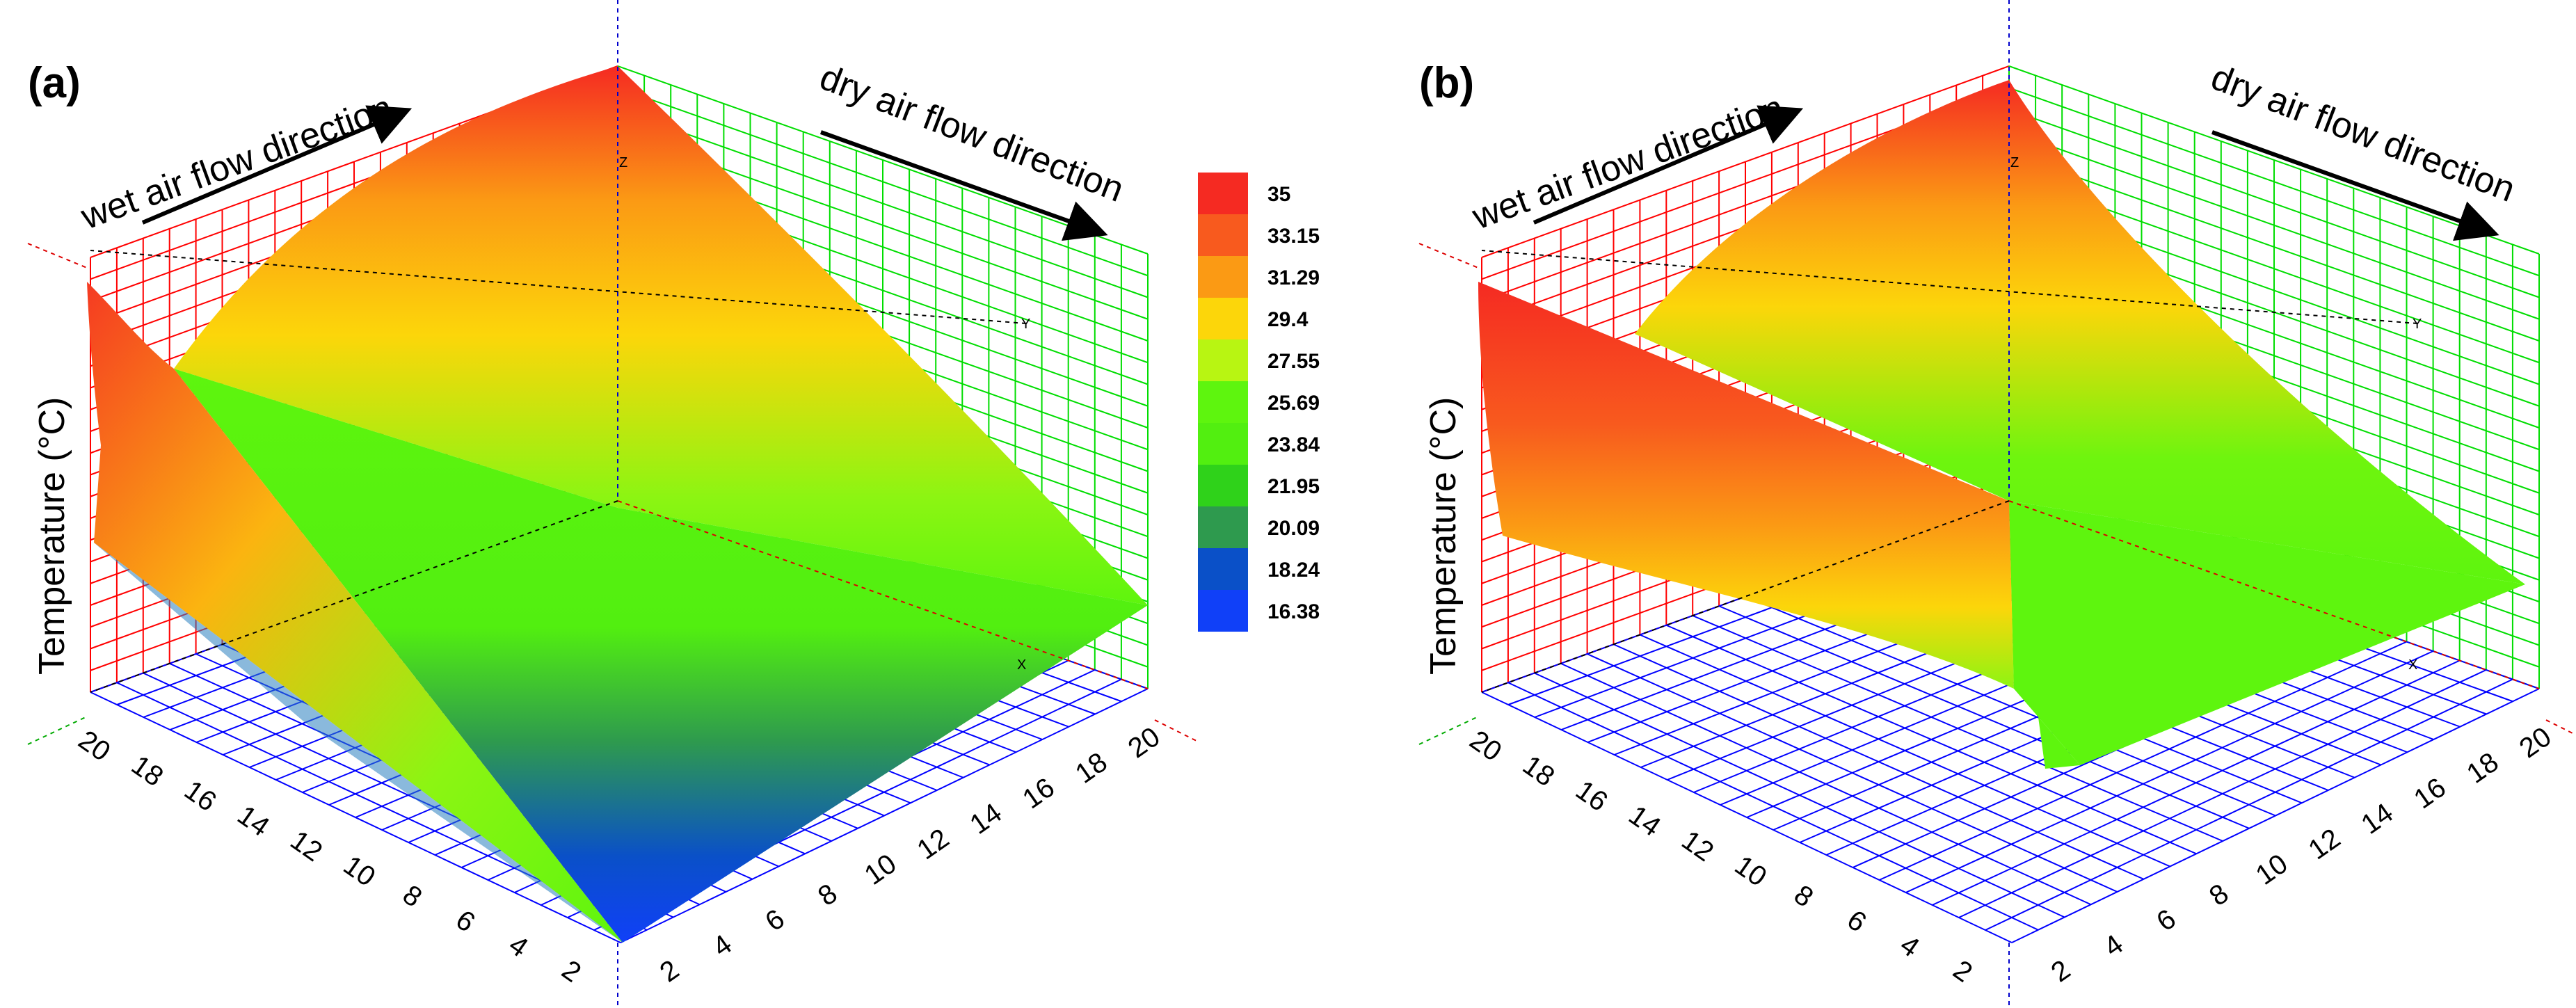 This screenshot has height=1008, width=2576. Describe the element at coordinates (1293, 528) in the screenshot. I see `colorbar-label: 20.09` at that location.